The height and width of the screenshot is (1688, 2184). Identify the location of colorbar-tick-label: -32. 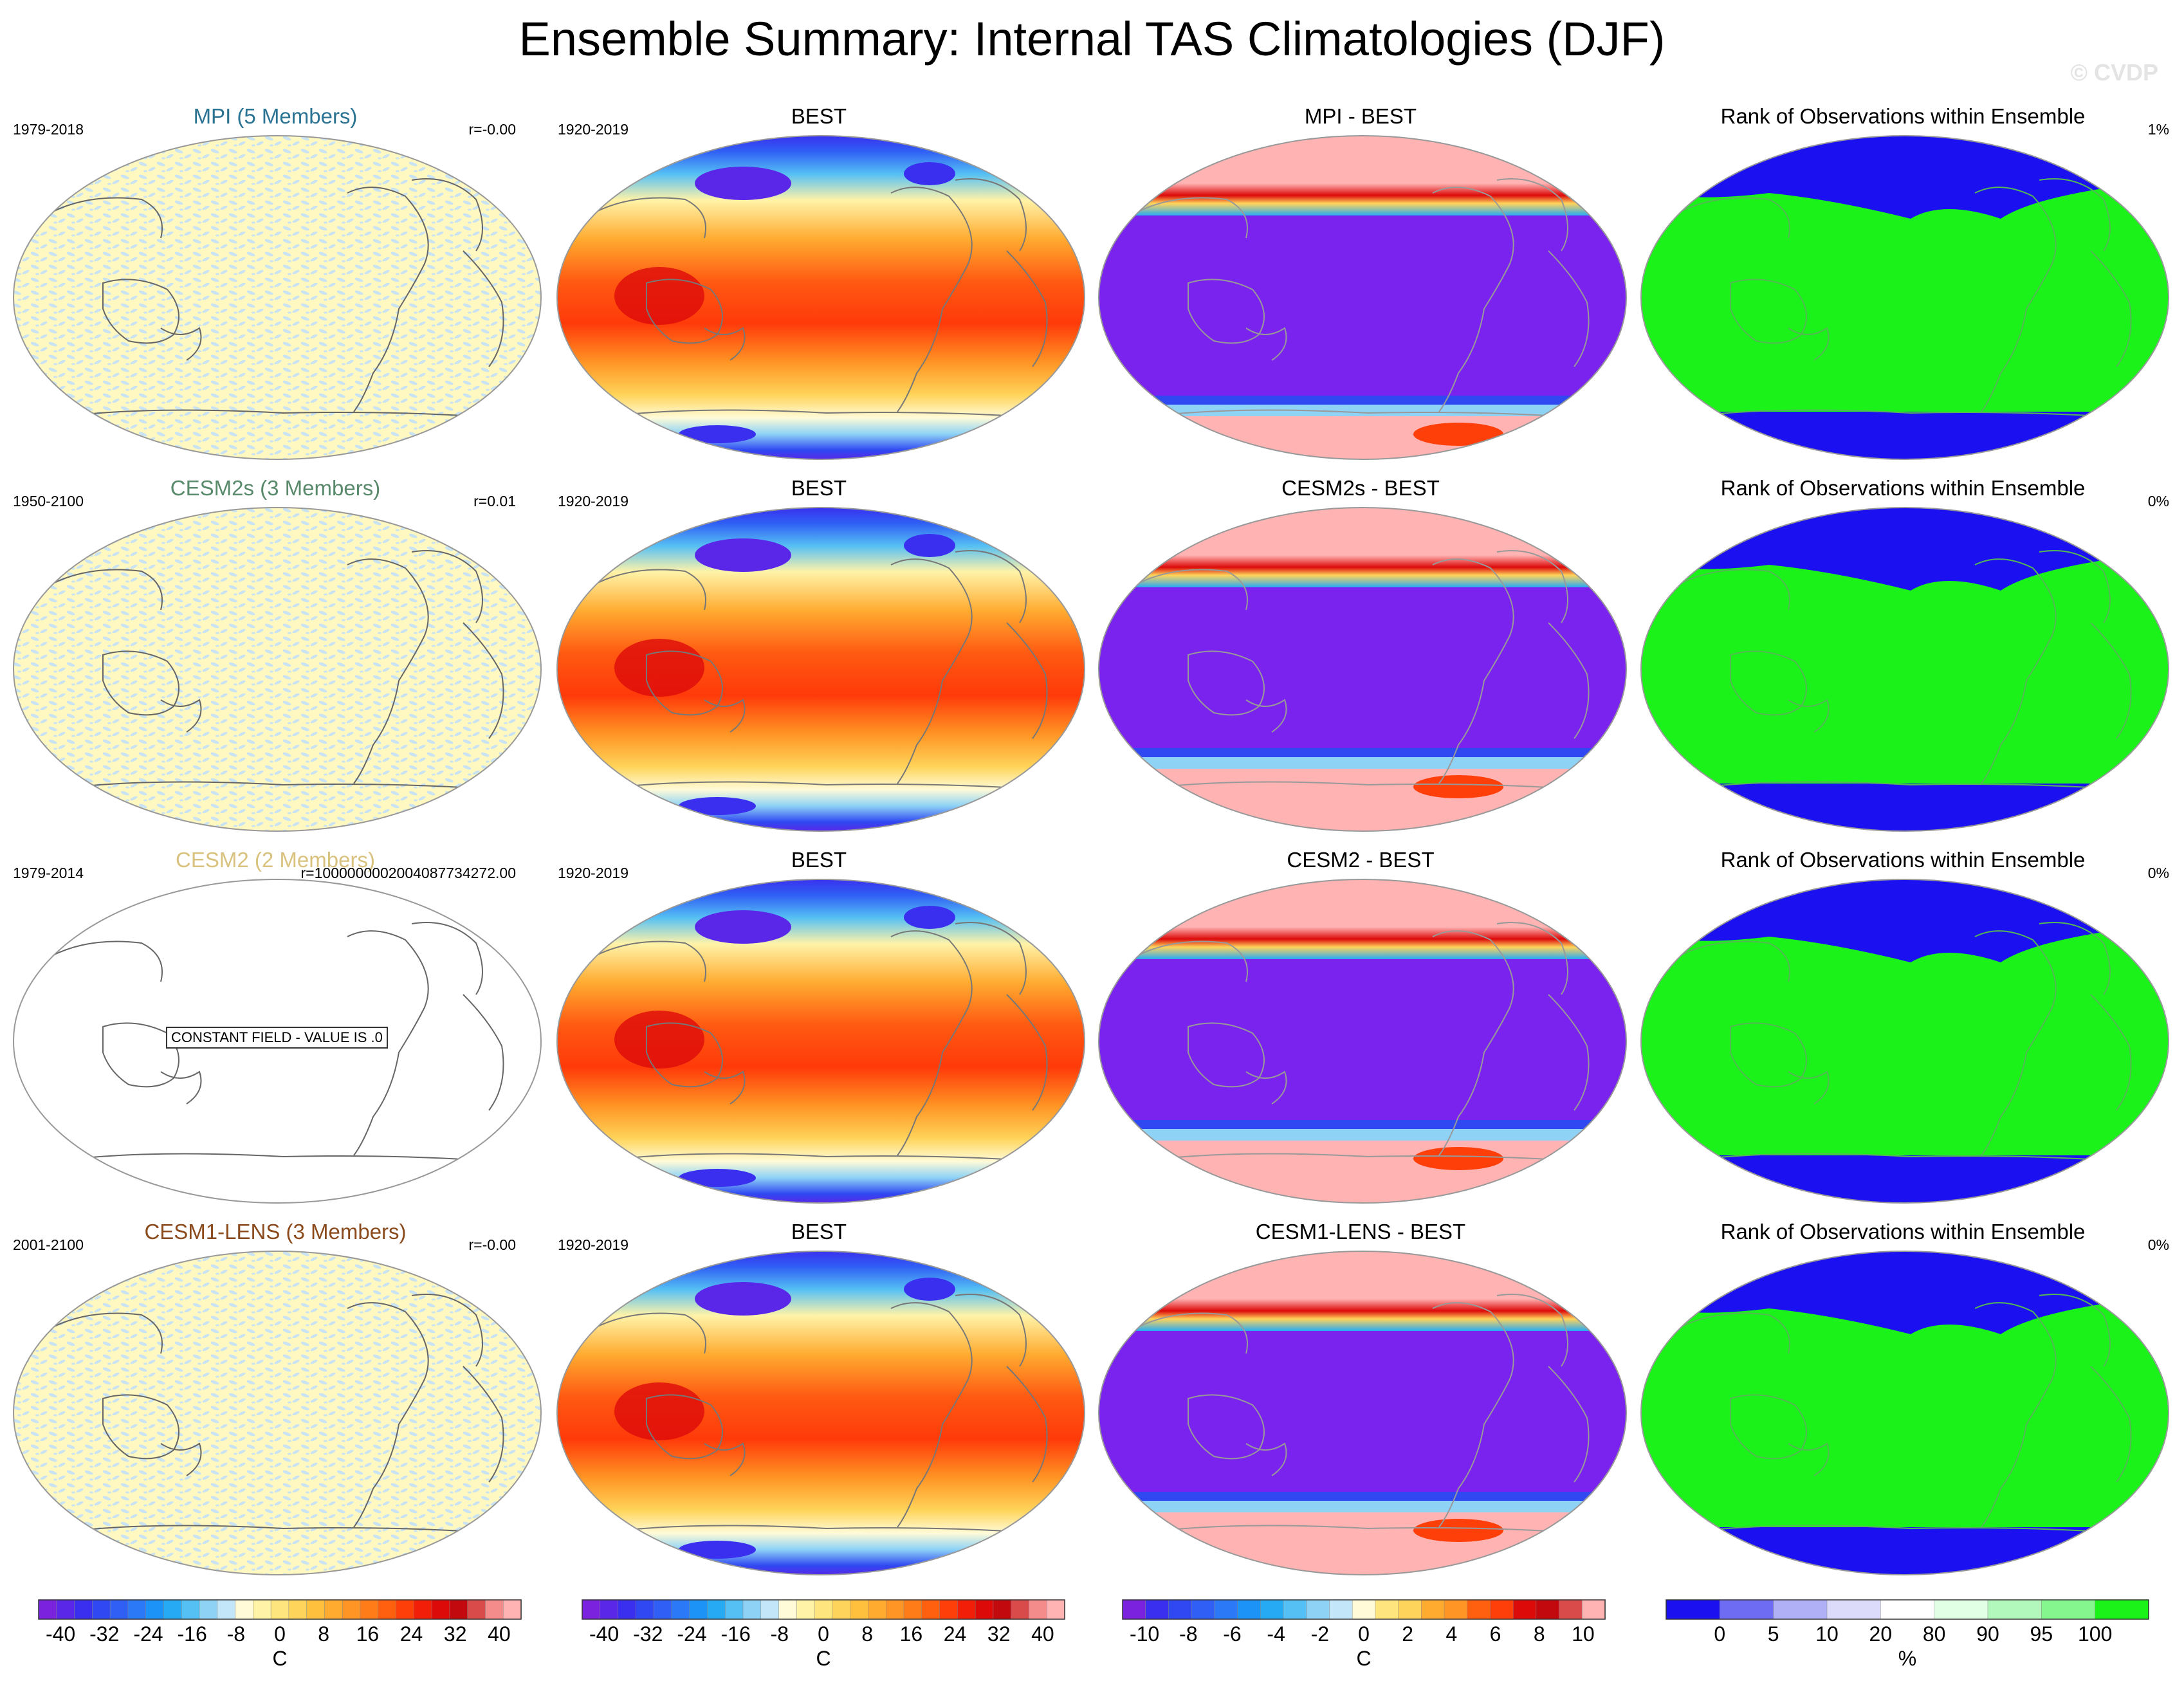
(104, 1634).